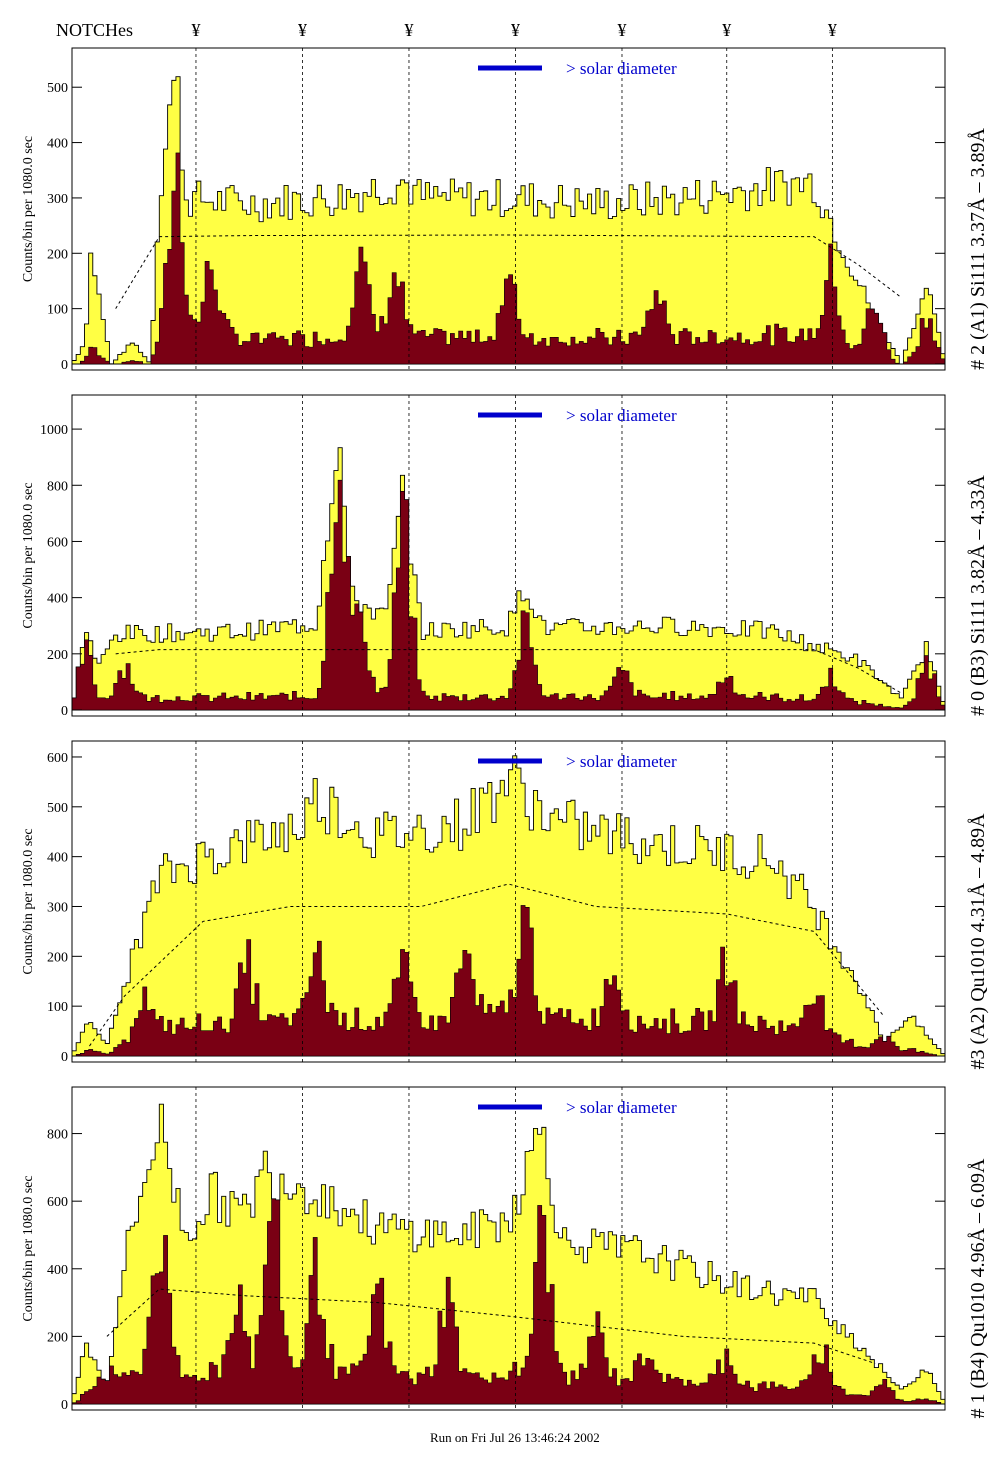 The image size is (1004, 1476). What do you see at coordinates (54, 430) in the screenshot?
I see `y-tick-label: 1000` at bounding box center [54, 430].